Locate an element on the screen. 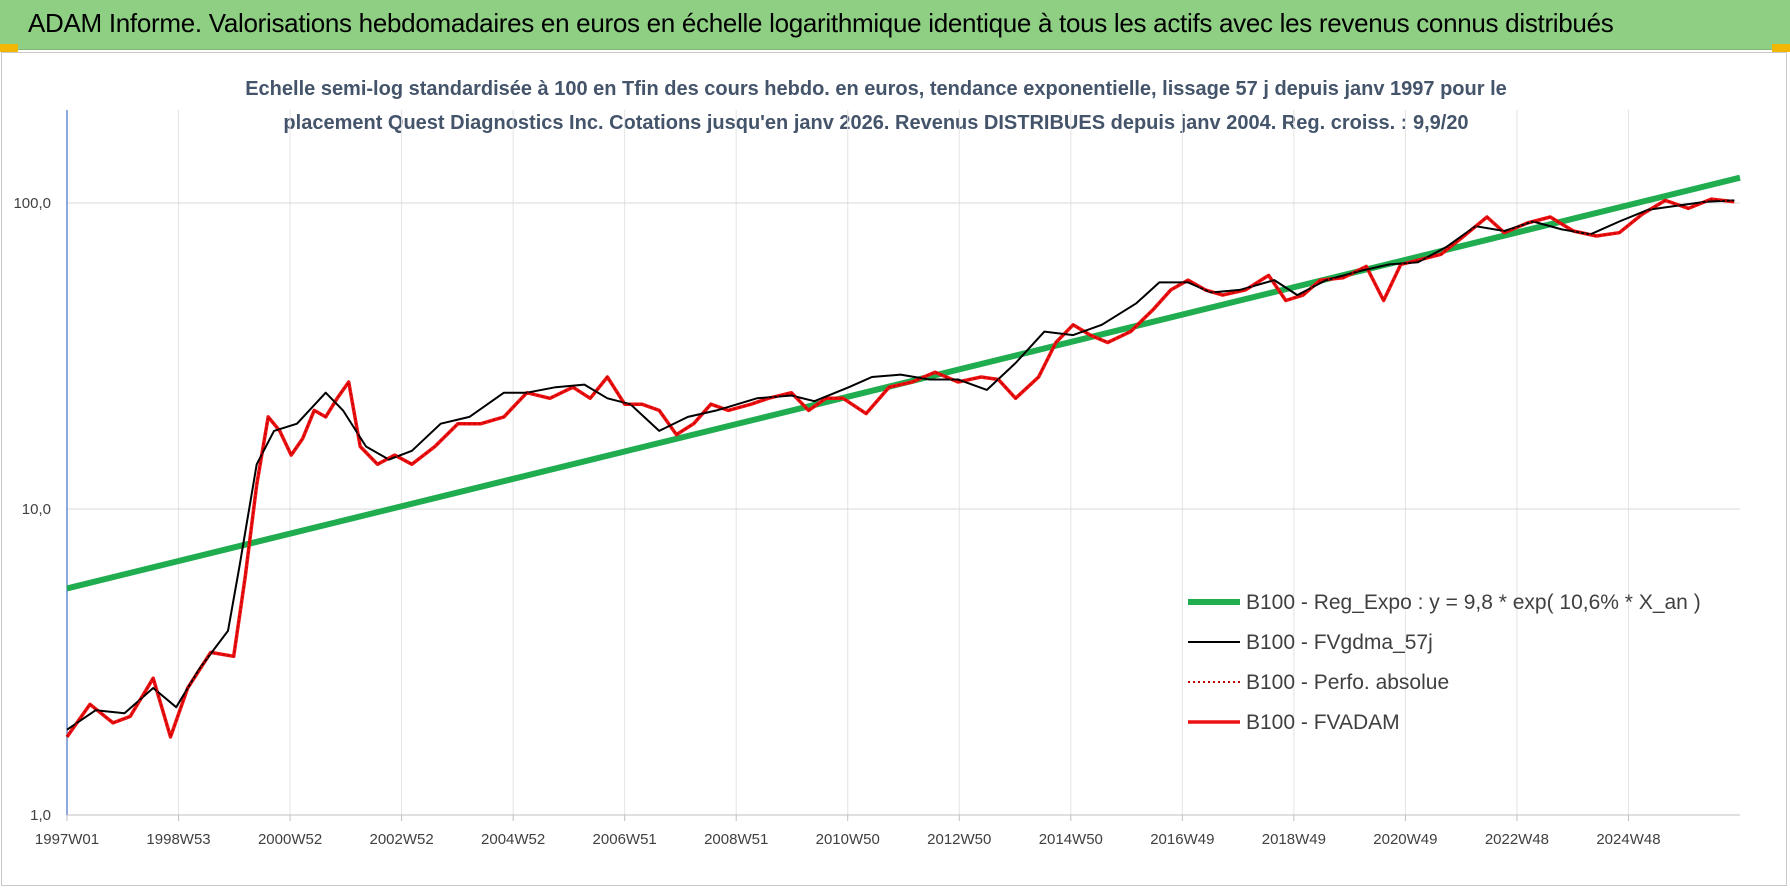 This screenshot has width=1790, height=888. y-tick-label: 1,0 is located at coordinates (40, 815).